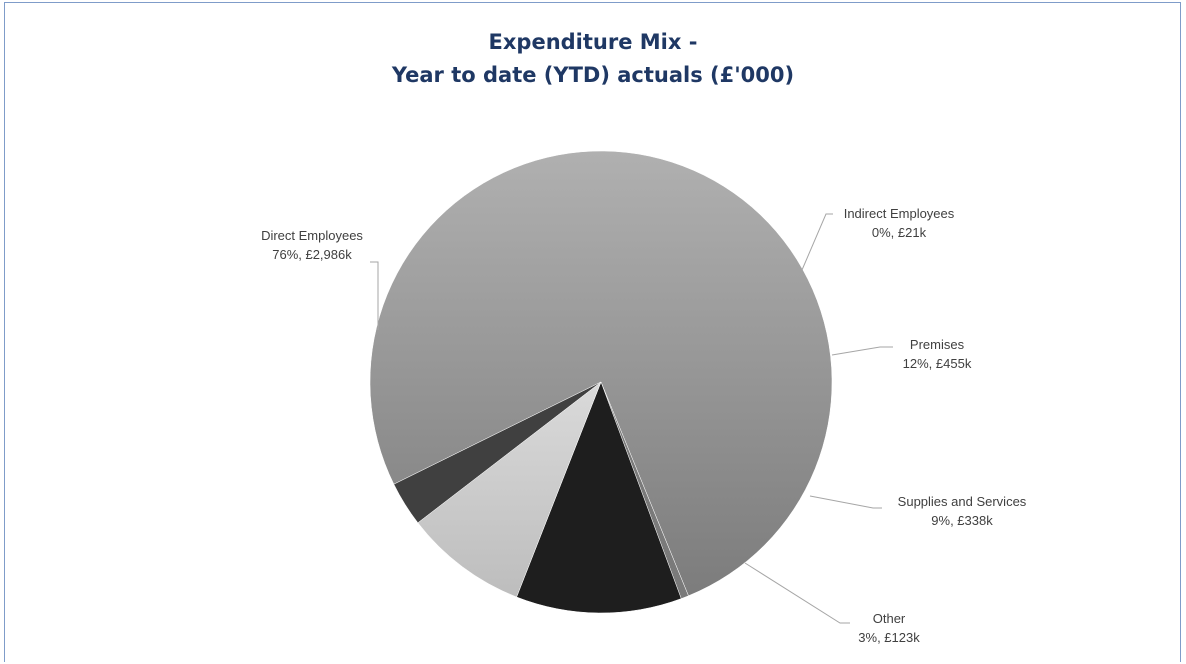 This screenshot has height=664, width=1186. What do you see at coordinates (593, 42) in the screenshot?
I see `chart-title: Expenditure Mix -` at bounding box center [593, 42].